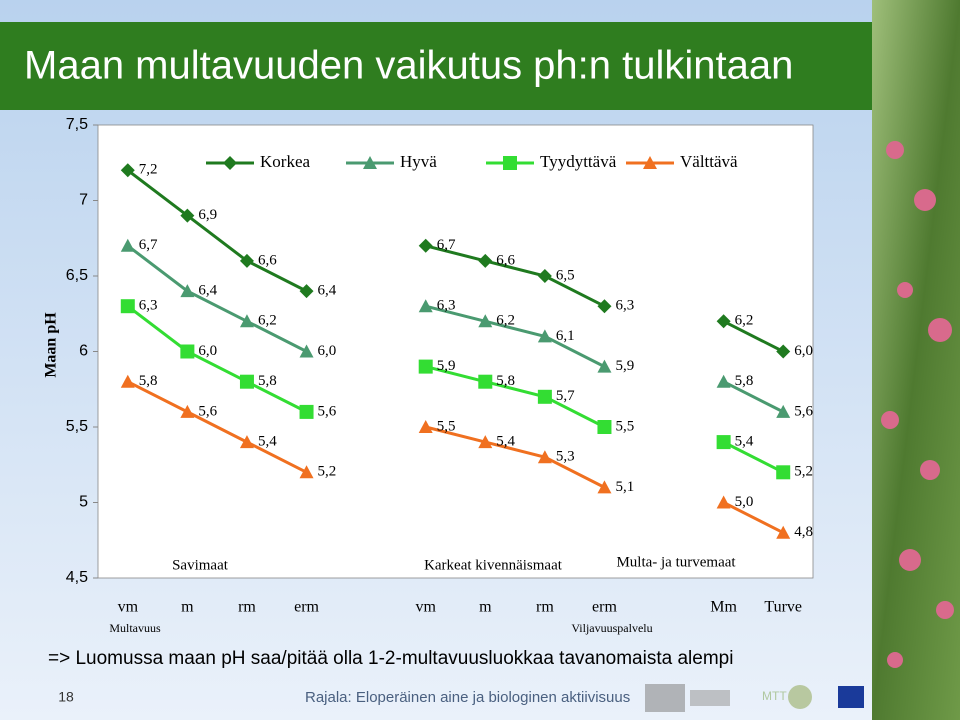 This screenshot has width=960, height=720. What do you see at coordinates (77, 124) in the screenshot?
I see `y-tick-label: 7,5` at bounding box center [77, 124].